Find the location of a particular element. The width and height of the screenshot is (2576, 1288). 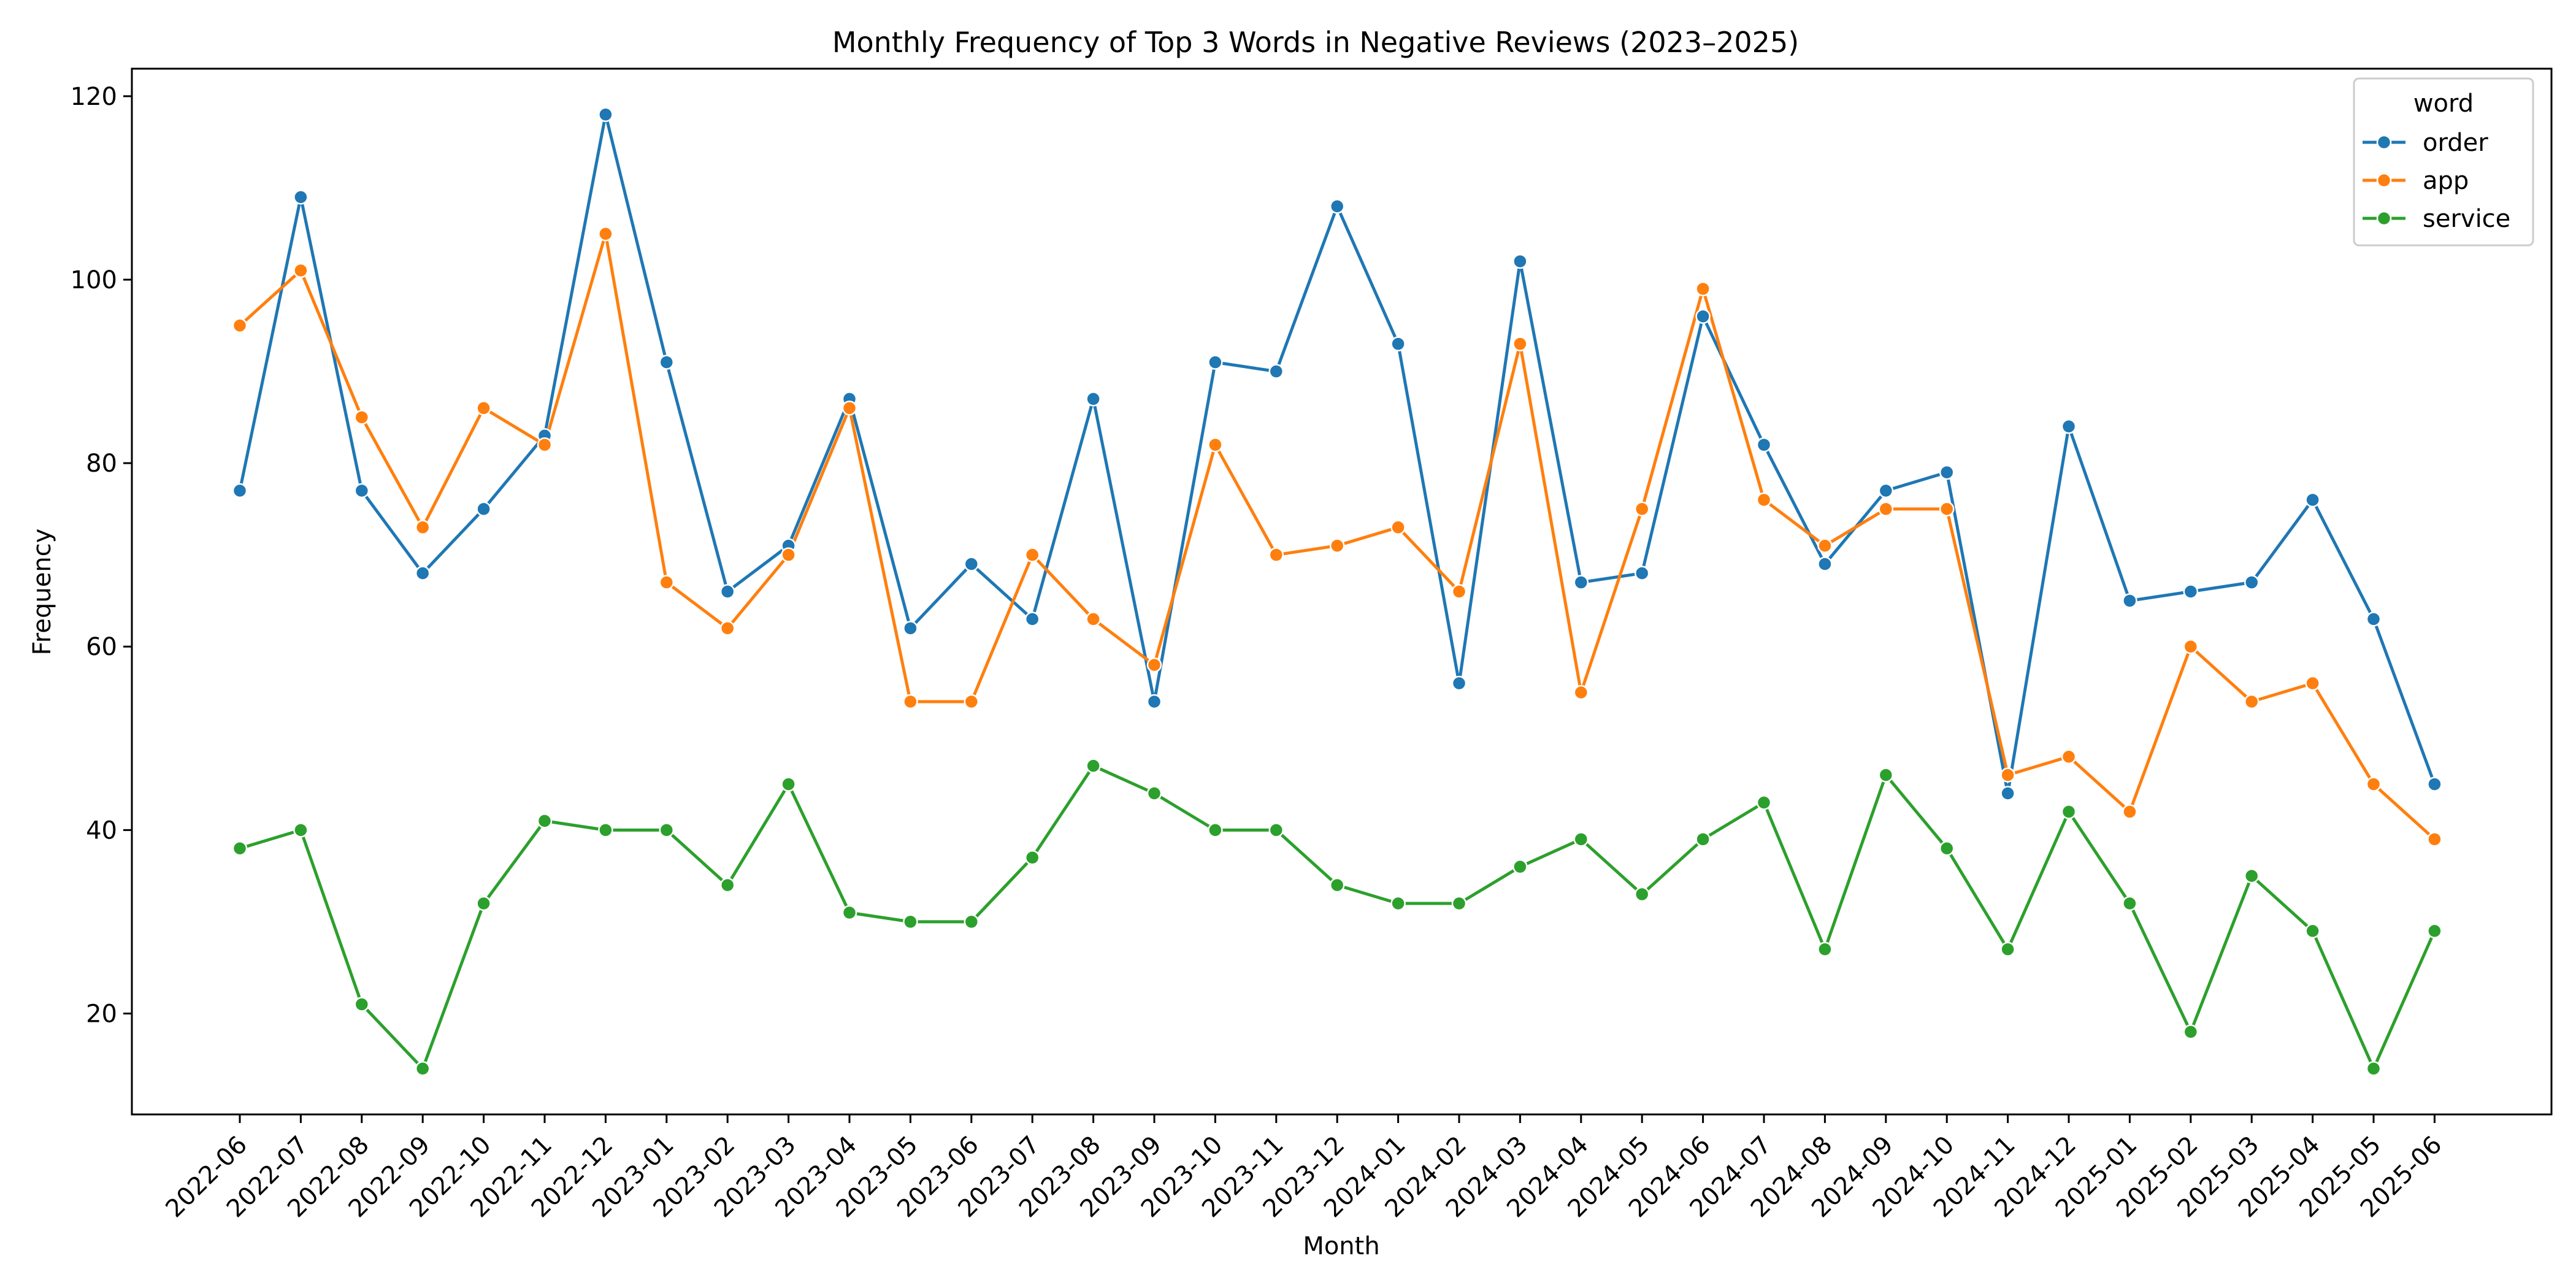

y-tick-label: 80 is located at coordinates (101, 464).